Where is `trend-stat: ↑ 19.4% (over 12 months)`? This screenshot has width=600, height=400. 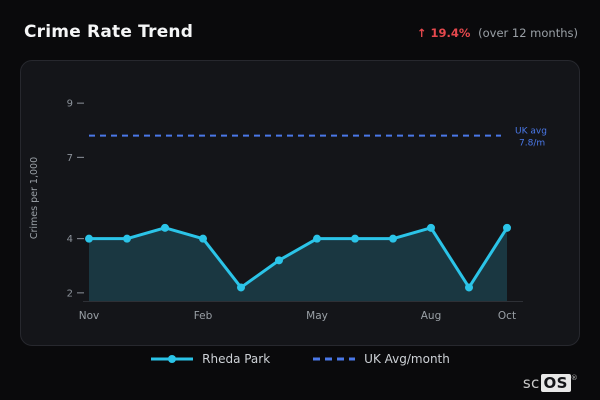
trend-stat: ↑ 19.4% (over 12 months) is located at coordinates (497, 33).